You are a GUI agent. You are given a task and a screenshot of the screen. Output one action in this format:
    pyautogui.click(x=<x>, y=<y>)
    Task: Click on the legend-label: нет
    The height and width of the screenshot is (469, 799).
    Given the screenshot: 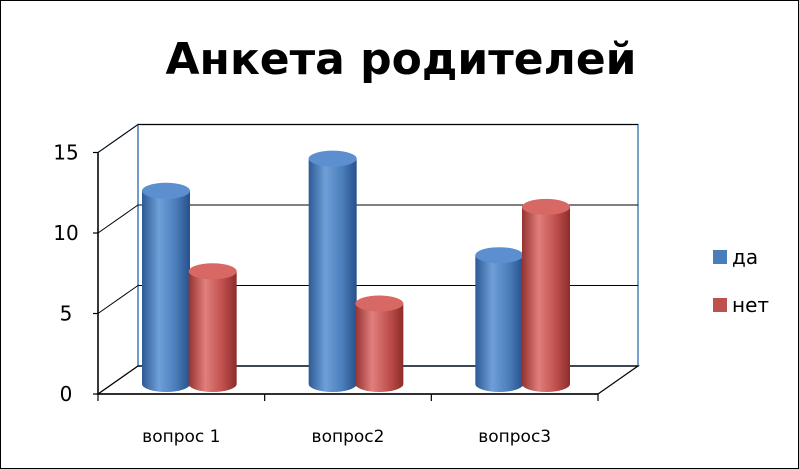 What is the action you would take?
    pyautogui.click(x=750, y=305)
    